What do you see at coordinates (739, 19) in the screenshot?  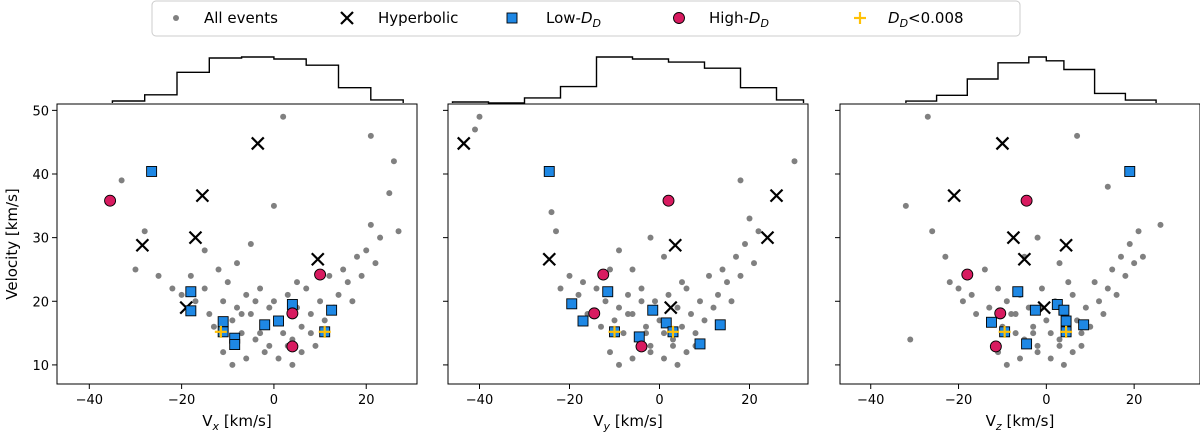 I see `legend-label-high: High-DD` at bounding box center [739, 19].